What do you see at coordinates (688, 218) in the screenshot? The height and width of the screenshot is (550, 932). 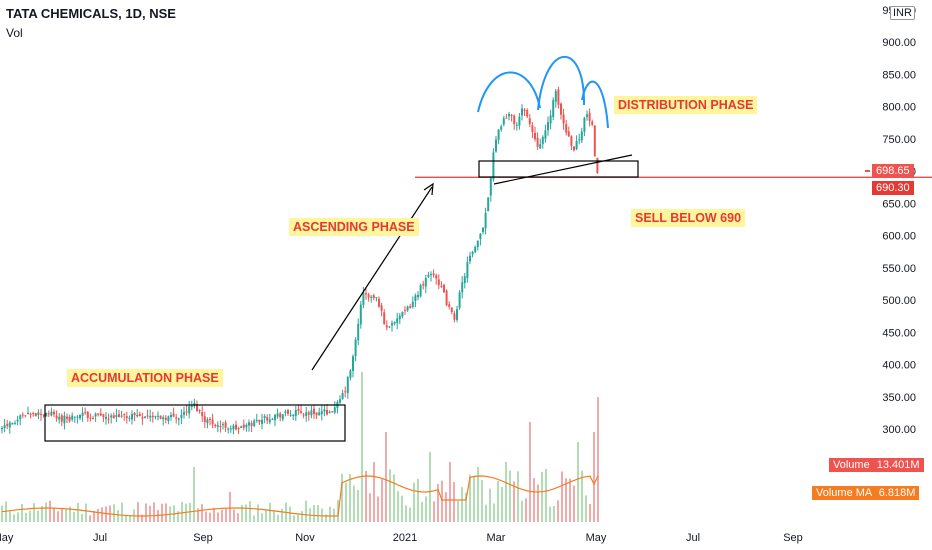 I see `sell-label: SELL BELOW 690` at bounding box center [688, 218].